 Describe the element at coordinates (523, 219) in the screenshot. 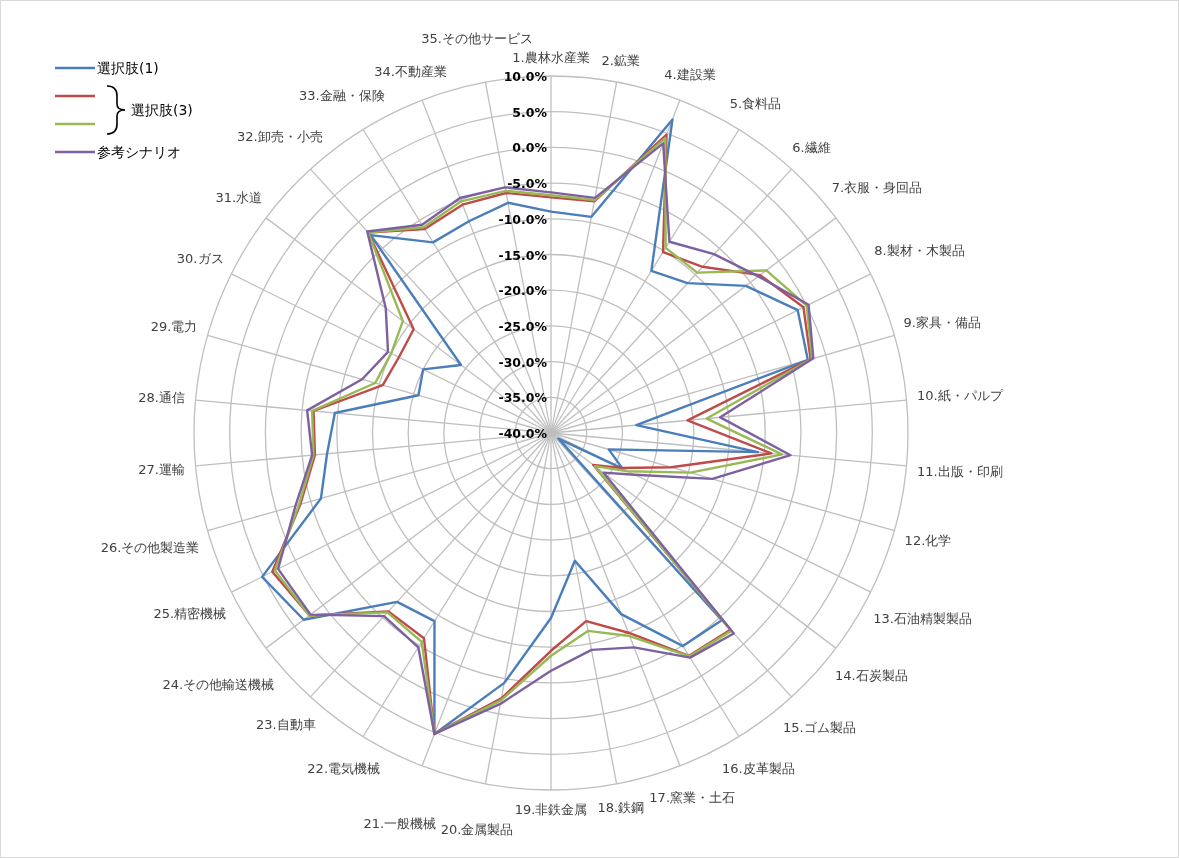

I see `y-tick-label: -10.0%` at that location.